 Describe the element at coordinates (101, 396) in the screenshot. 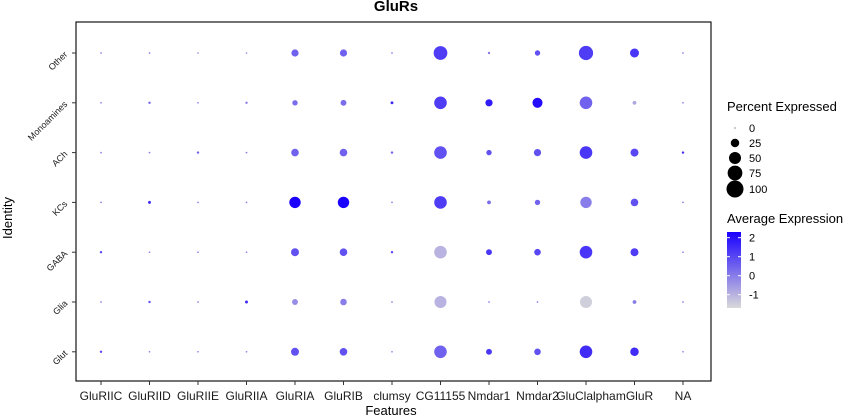

I see `x-tick-label: GluRIIC` at that location.